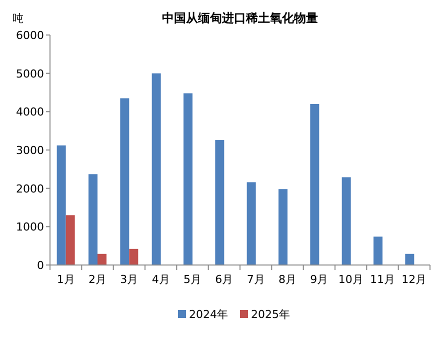  I want to click on y-tick-label: 3000, so click(30, 150).